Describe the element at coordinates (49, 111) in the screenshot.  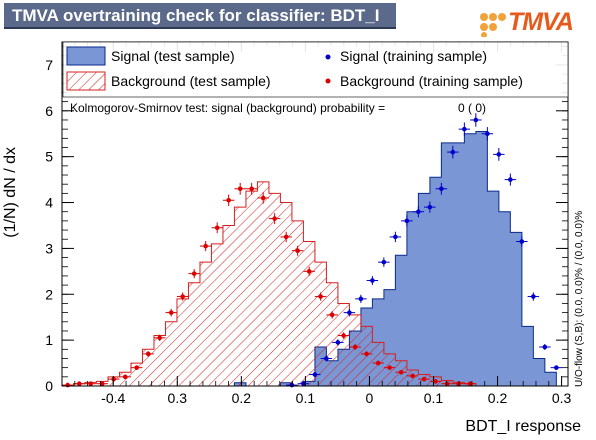
I see `y-tick-label: 6` at that location.